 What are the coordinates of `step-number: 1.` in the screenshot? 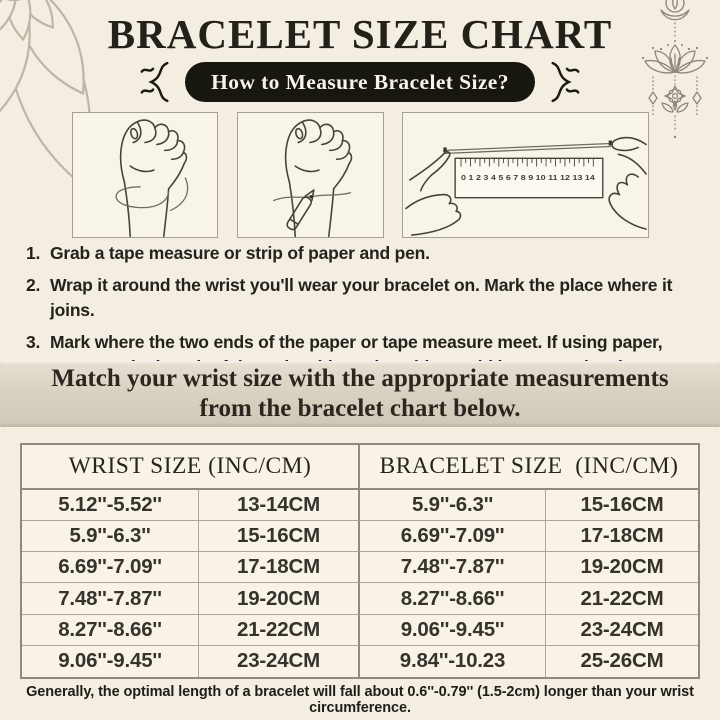 It's located at (33, 253).